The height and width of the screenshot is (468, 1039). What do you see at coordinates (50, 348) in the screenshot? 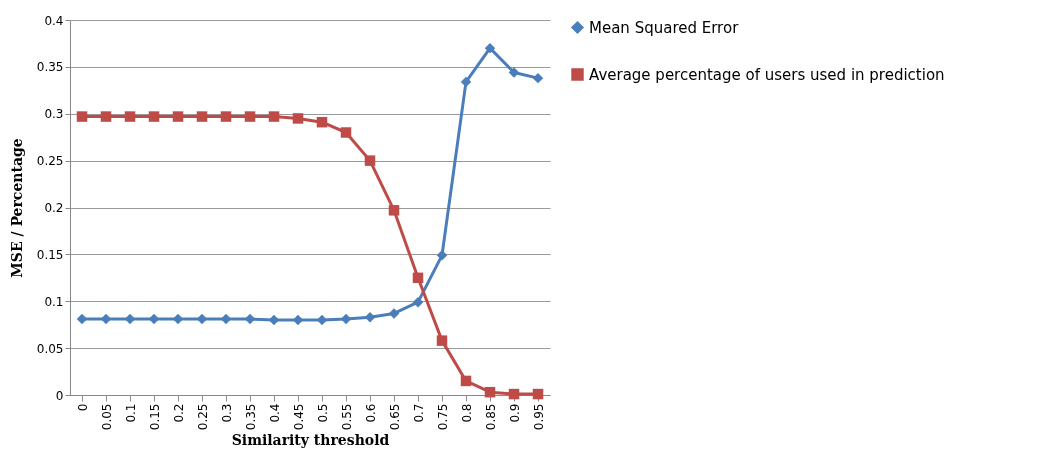
I see `y-tick-label: 0.05` at bounding box center [50, 348].